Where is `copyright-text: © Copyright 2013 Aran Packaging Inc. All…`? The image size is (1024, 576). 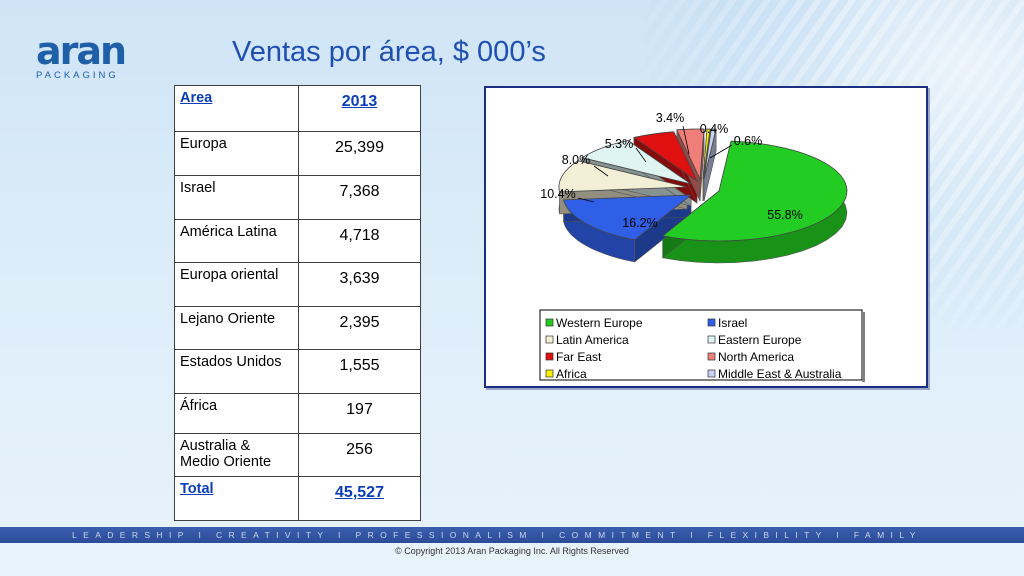 copyright-text: © Copyright 2013 Aran Packaging Inc. All… is located at coordinates (512, 551).